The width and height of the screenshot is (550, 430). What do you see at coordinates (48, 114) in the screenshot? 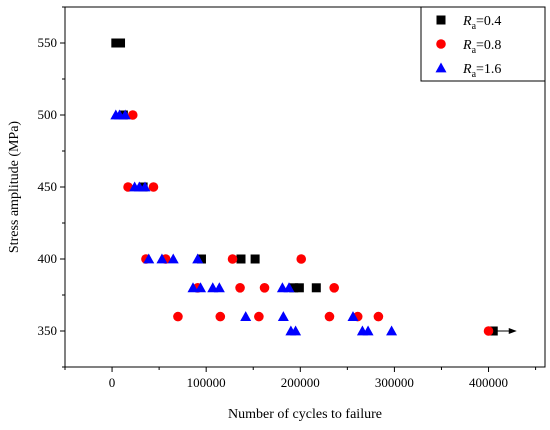
I see `y-tick-label: 500` at bounding box center [48, 114].